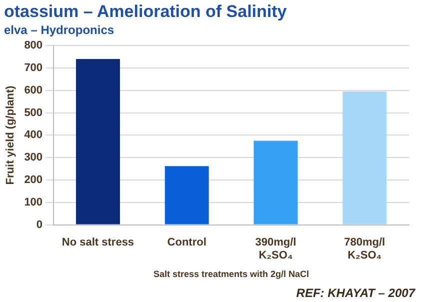 The height and width of the screenshot is (302, 421). What do you see at coordinates (231, 274) in the screenshot?
I see `x-axis-title: Salt stress treatments with 2g/l NaCl` at bounding box center [231, 274].